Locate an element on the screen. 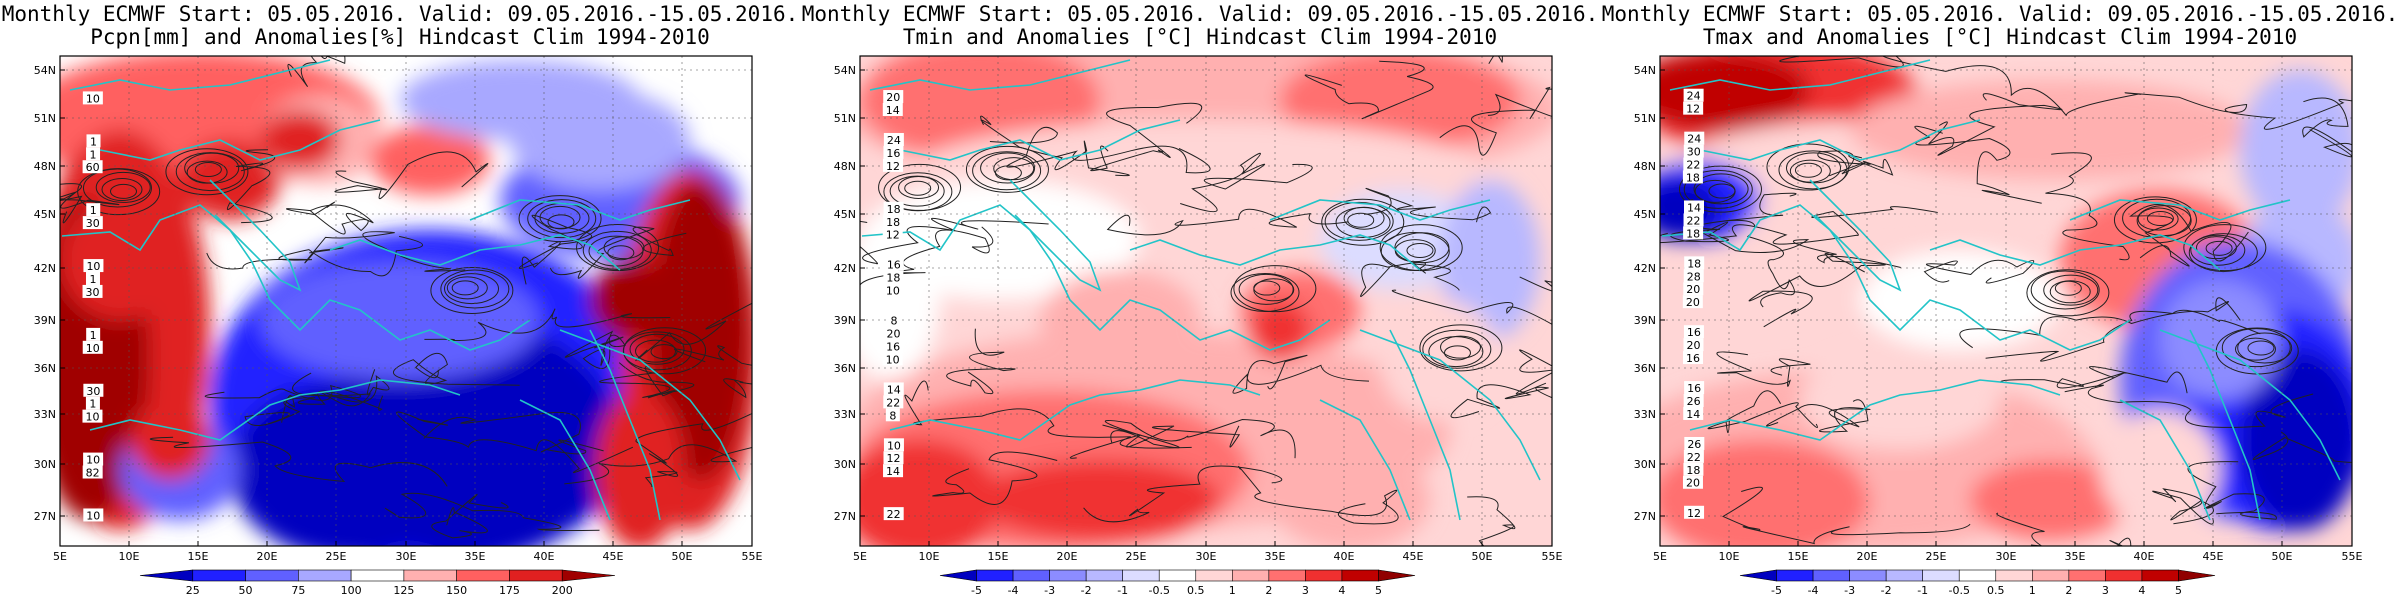 The width and height of the screenshot is (2400, 600). contour-label: 18 is located at coordinates (893, 278).